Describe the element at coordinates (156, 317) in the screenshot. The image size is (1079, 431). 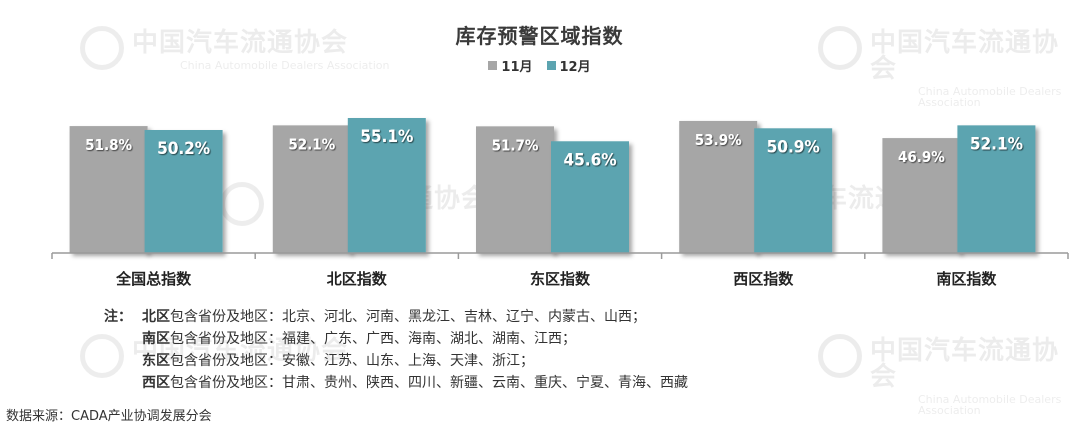
I see `note-region: 北区` at that location.